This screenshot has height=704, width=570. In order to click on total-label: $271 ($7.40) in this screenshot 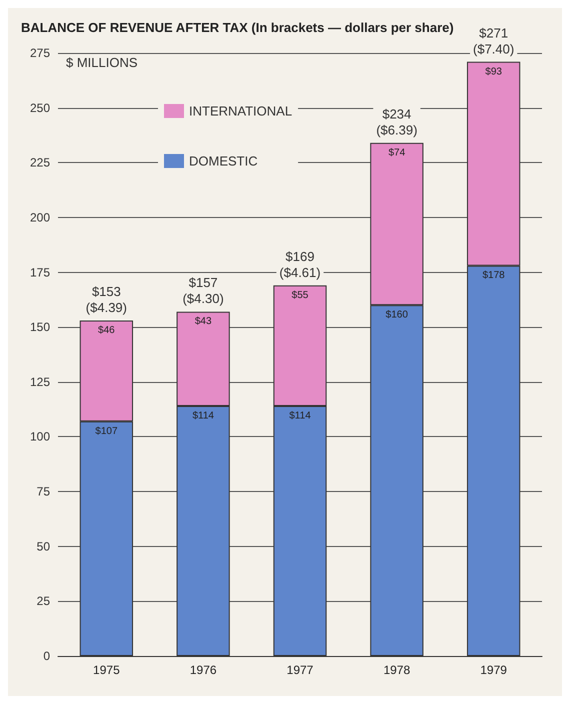, I will do `click(493, 40)`.